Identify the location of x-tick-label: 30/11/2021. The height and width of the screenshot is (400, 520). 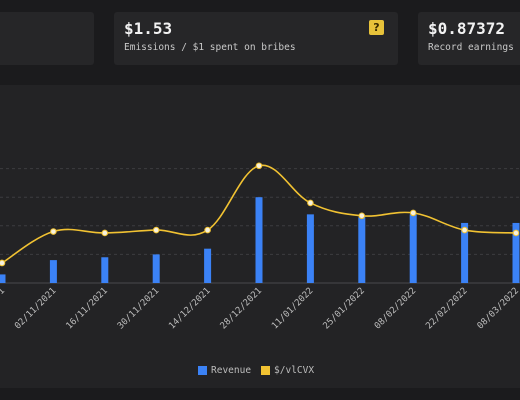
(138, 308).